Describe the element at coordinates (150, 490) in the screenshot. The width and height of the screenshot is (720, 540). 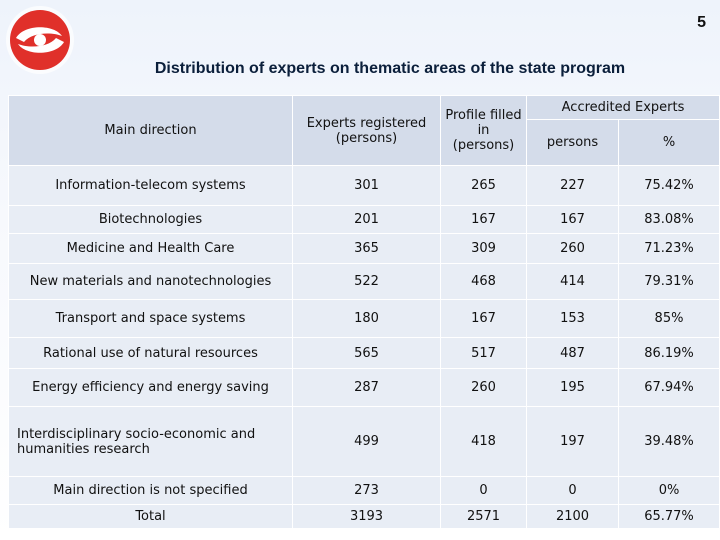
I see `row-direction: Main direction is not specified` at that location.